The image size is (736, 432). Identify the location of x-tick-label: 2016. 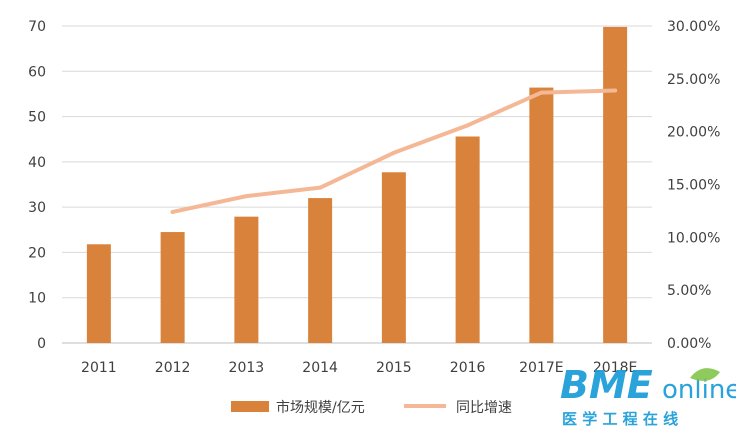
(468, 368).